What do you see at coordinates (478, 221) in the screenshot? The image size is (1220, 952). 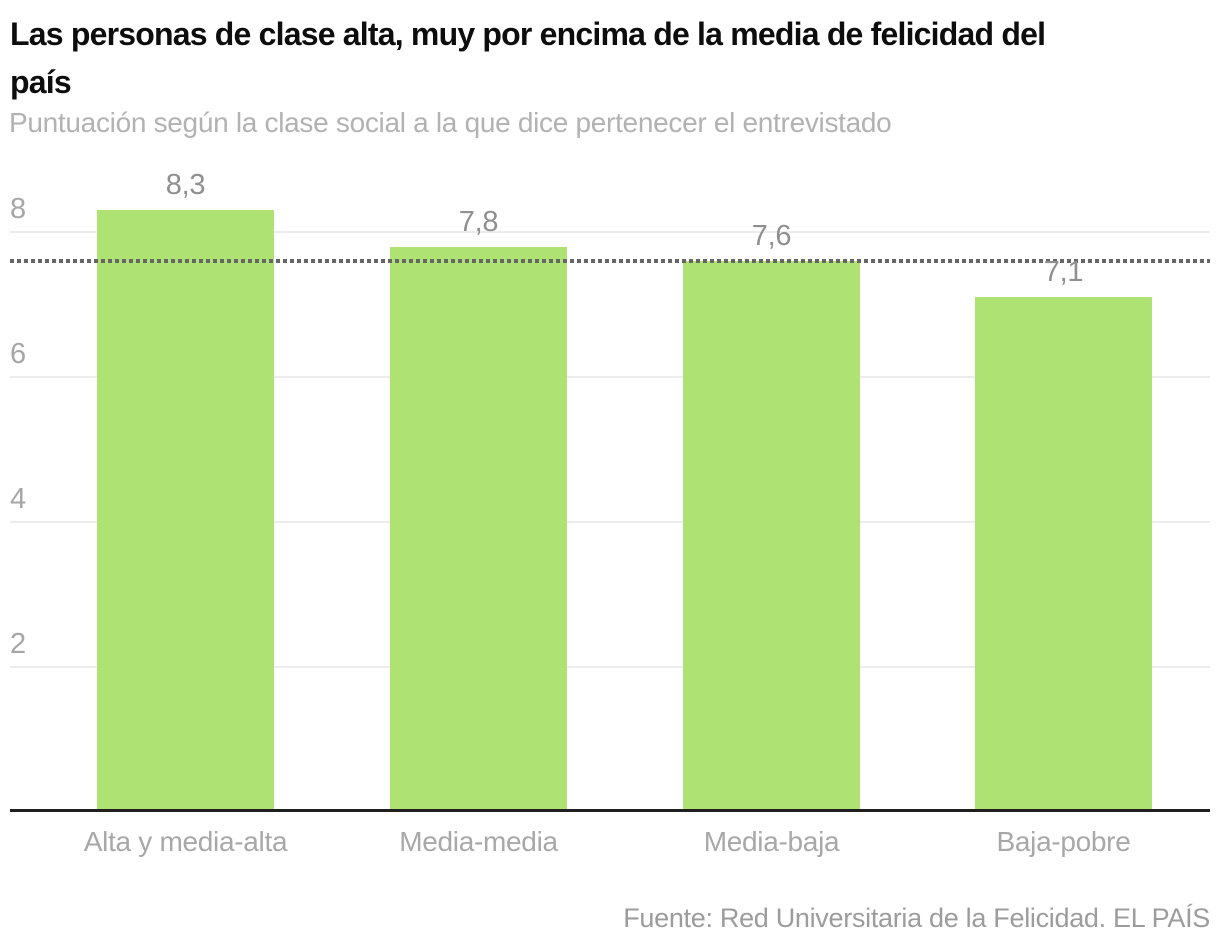 I see `value-label-1: 7,8` at bounding box center [478, 221].